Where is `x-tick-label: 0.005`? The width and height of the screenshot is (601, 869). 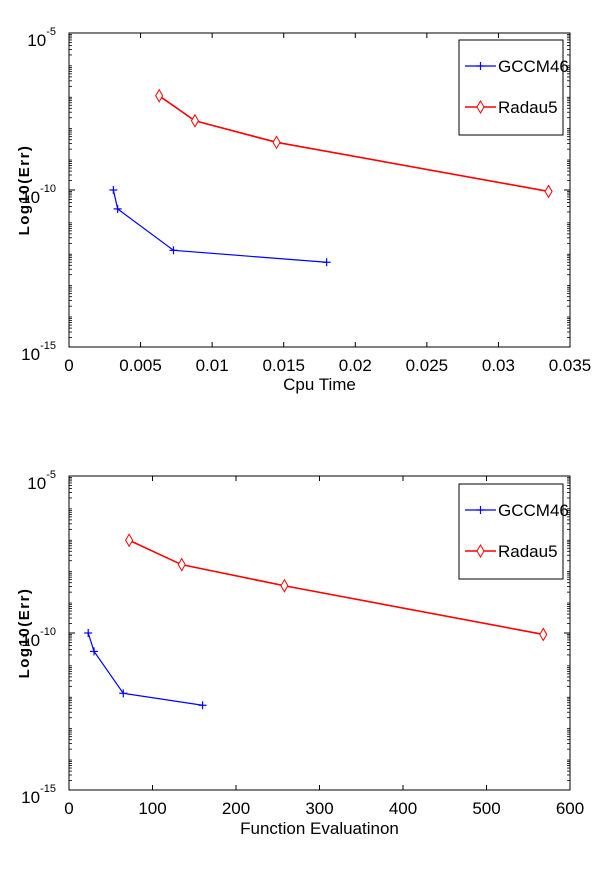 x-tick-label: 0.005 is located at coordinates (140, 365).